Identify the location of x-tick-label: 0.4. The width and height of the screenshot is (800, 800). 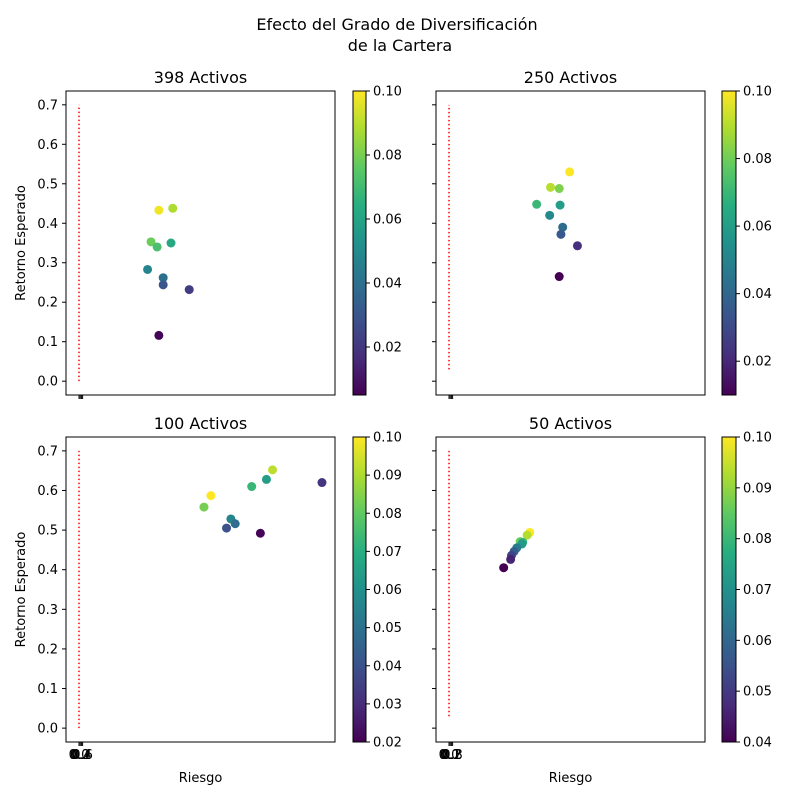
(81, 755).